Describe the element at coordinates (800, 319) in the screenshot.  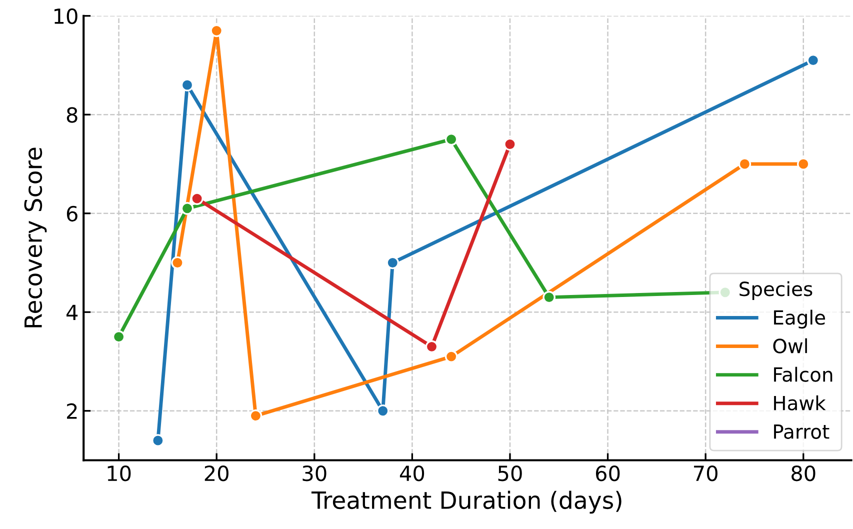
I see `legend-label: Eagle` at that location.